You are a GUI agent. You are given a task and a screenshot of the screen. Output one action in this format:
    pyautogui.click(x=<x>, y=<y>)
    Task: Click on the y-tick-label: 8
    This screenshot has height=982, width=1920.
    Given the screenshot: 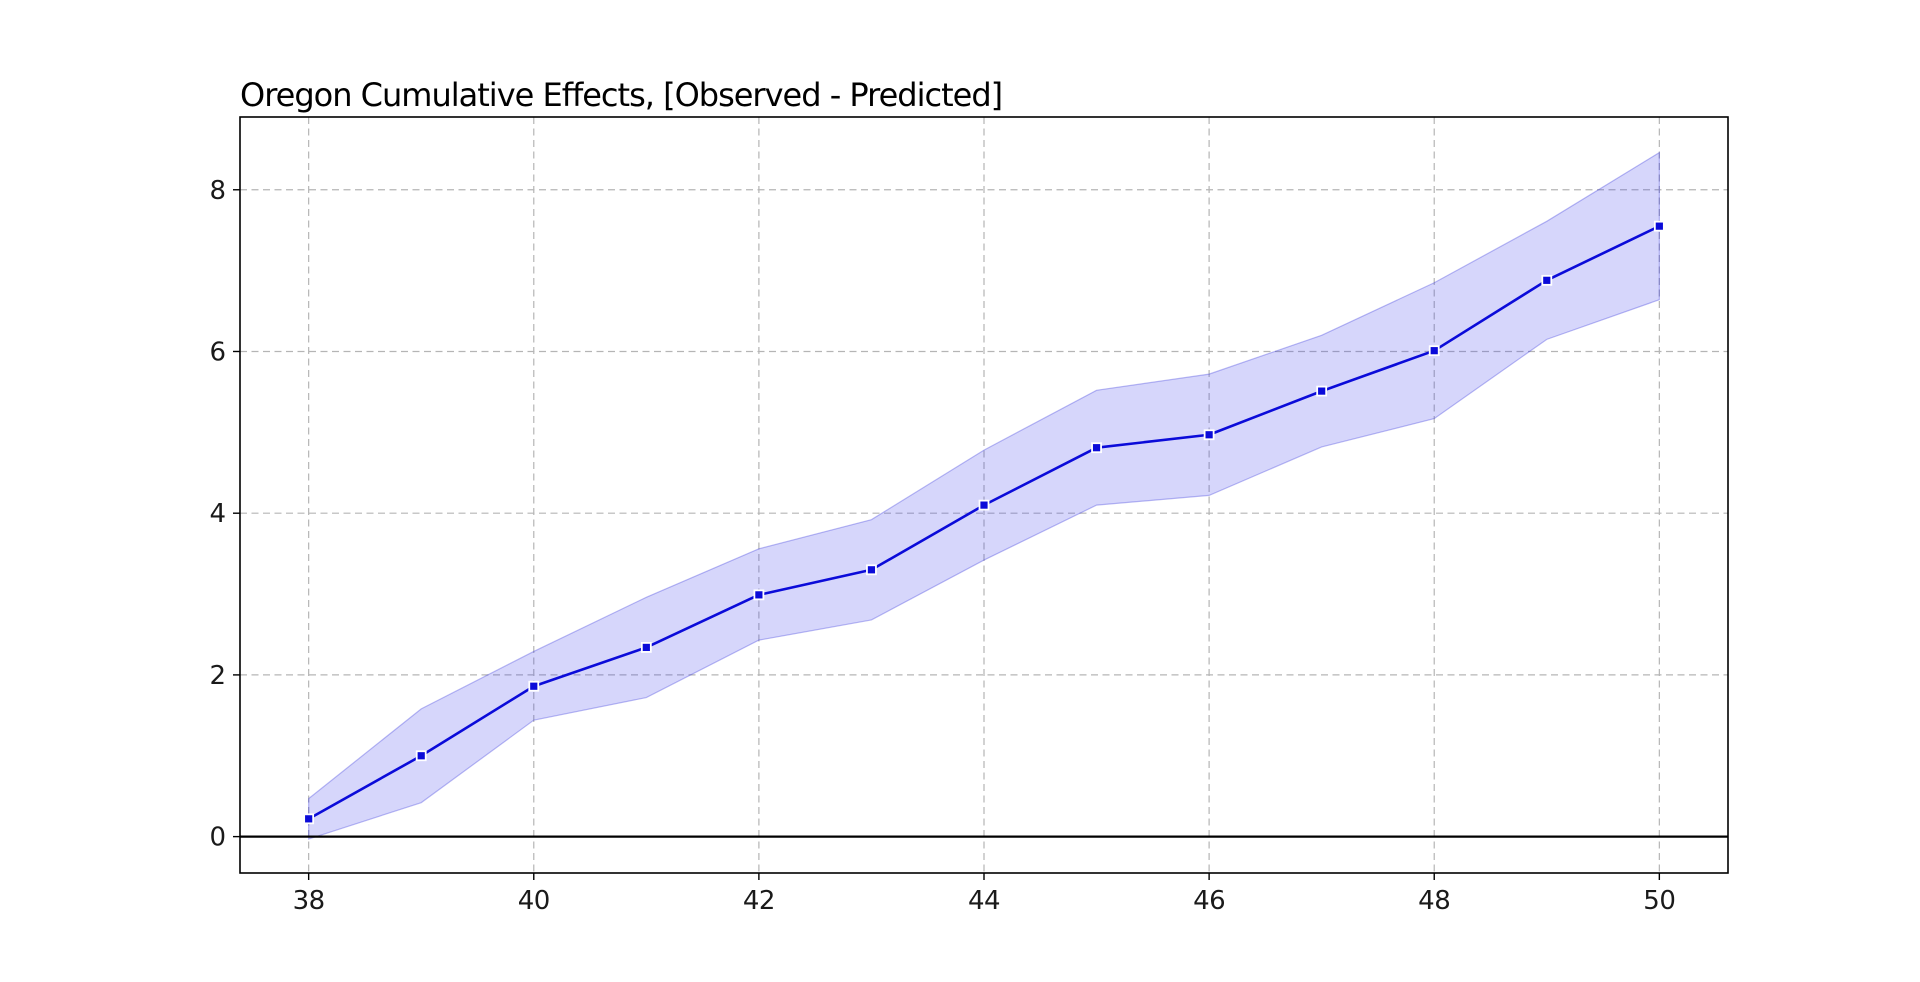 What is the action you would take?
    pyautogui.click(x=217, y=191)
    